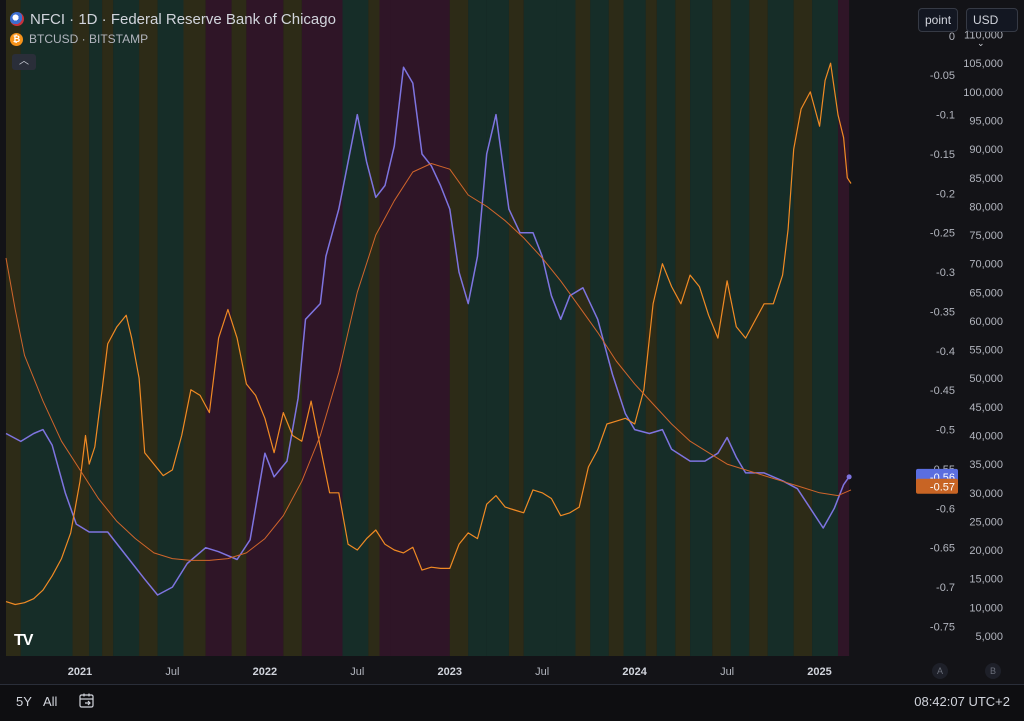 The image size is (1024, 721). What do you see at coordinates (986, 437) in the screenshot?
I see `right-tick-label: 40,000` at bounding box center [986, 437].